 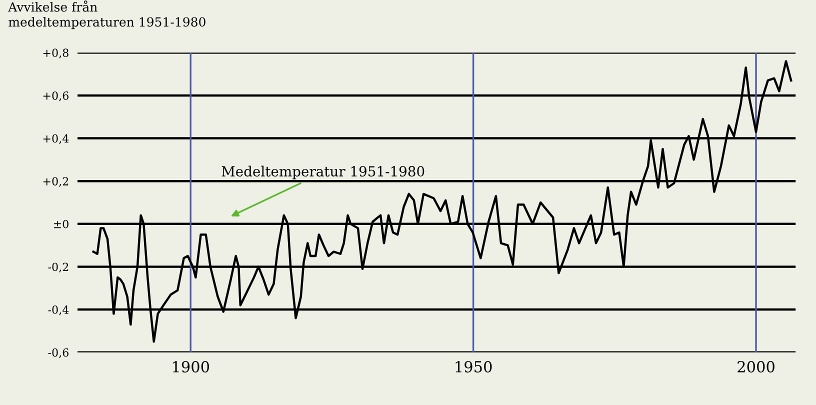 I want to click on y-tick-label: +0,8, so click(x=55, y=53).